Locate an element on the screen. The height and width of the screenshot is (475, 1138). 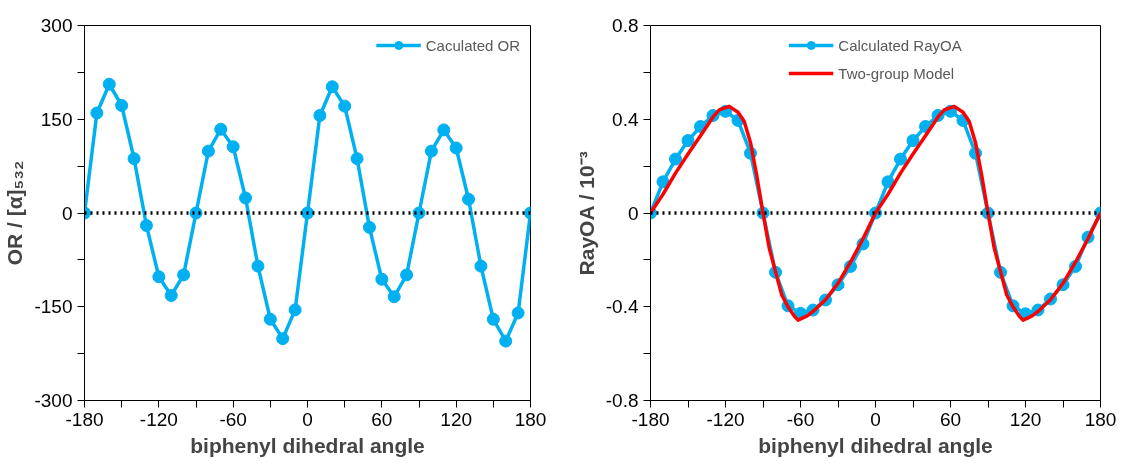
legend-label: Calculated RayOA is located at coordinates (900, 45).